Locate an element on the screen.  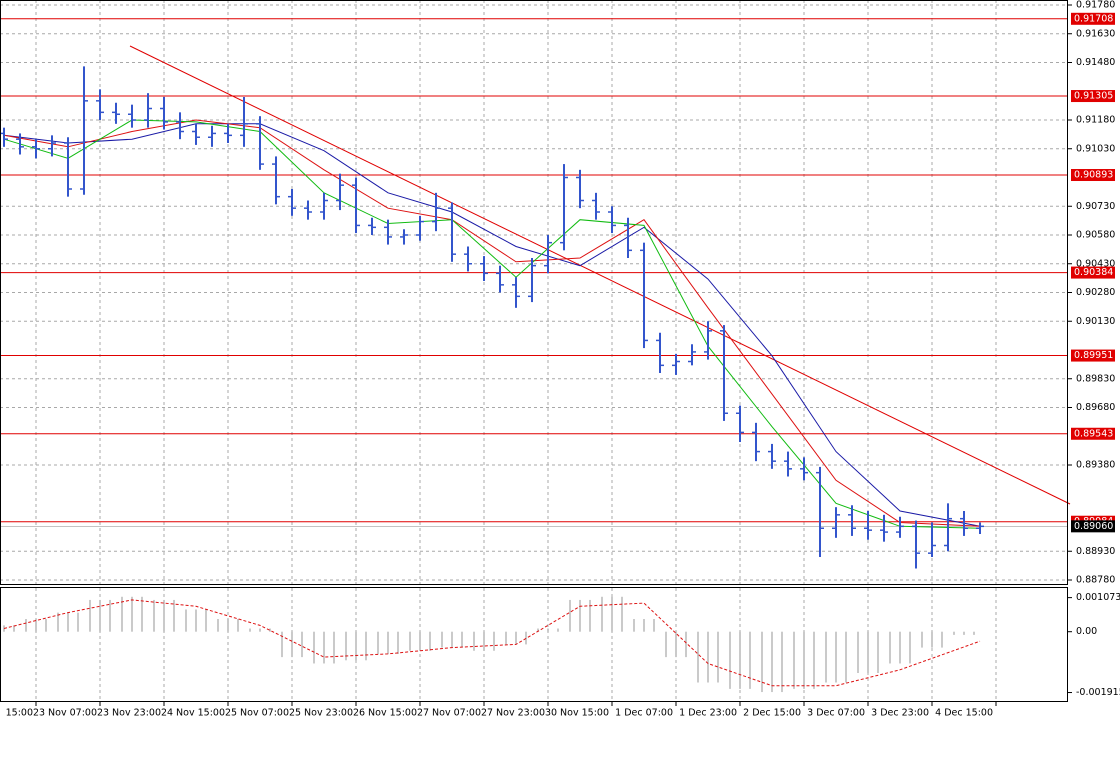
level-label: 0.89543 is located at coordinates (1093, 433).